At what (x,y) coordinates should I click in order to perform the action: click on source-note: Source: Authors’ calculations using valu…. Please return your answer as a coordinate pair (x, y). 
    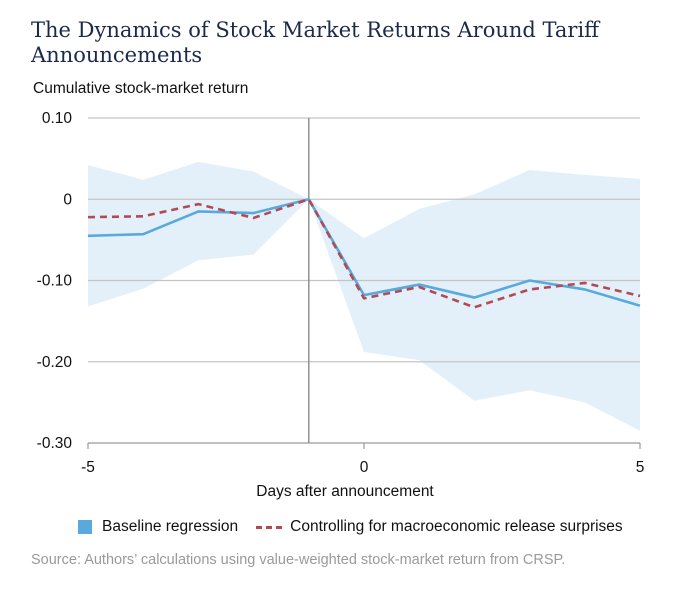
    Looking at the image, I should click on (298, 560).